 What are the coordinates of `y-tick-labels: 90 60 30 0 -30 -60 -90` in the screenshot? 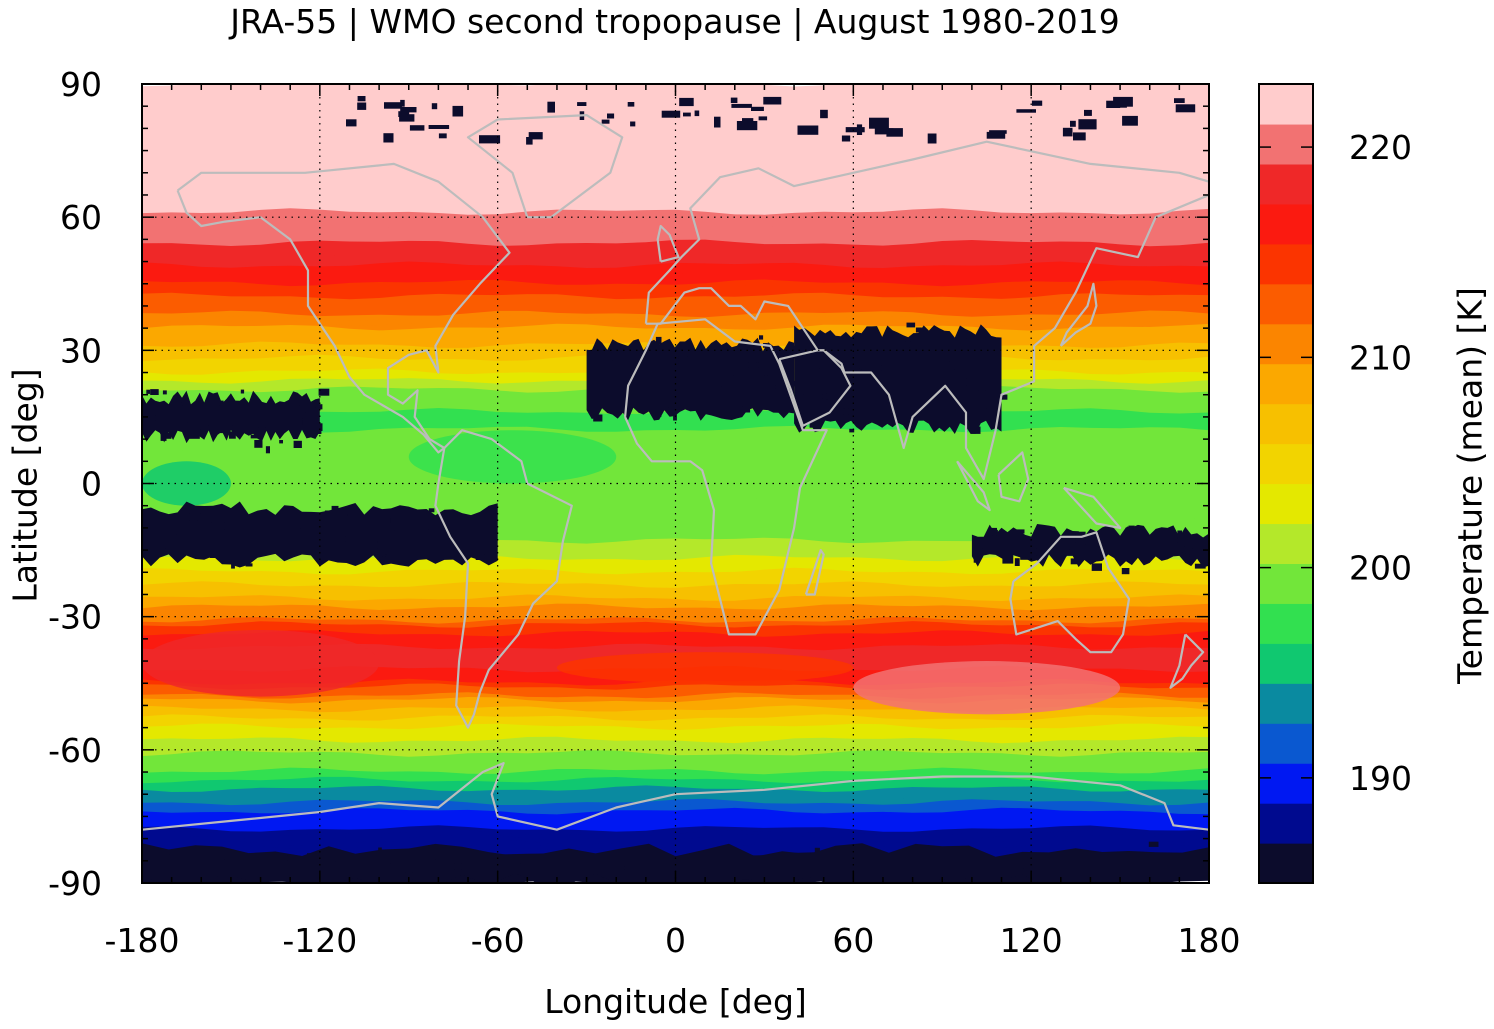 It's located at (75, 484).